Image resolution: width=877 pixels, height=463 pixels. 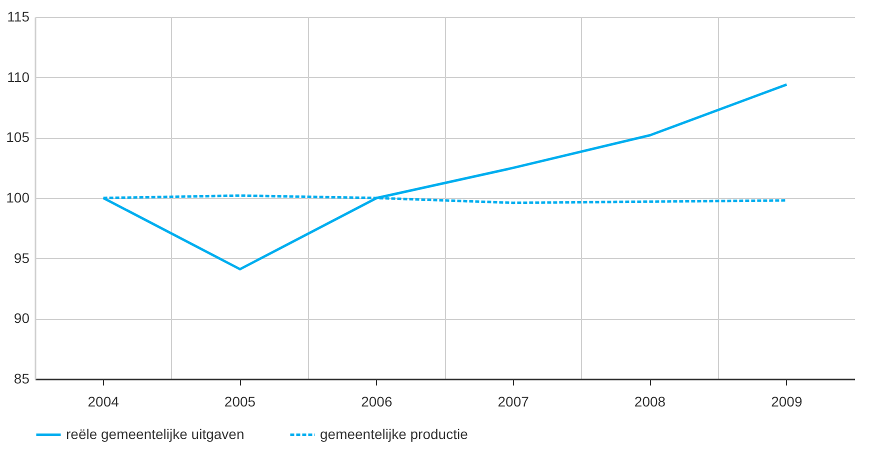 I want to click on y-tick-label: 105, so click(x=18, y=137).